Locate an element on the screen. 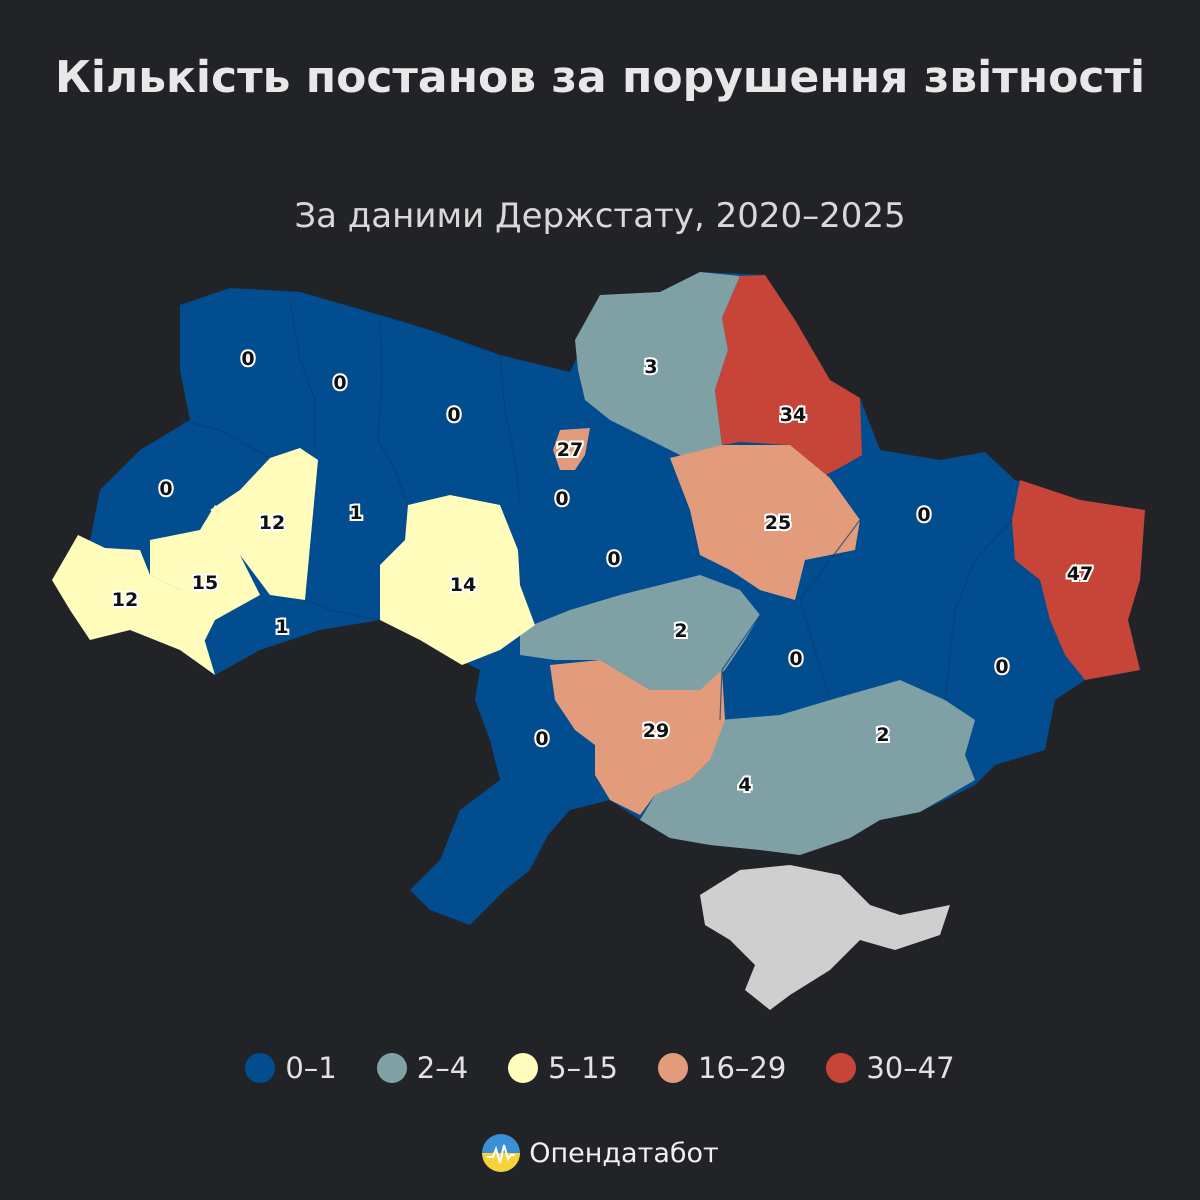 Image resolution: width=1200 pixels, height=1200 pixels. brand-name: Опендатабот is located at coordinates (624, 1153).